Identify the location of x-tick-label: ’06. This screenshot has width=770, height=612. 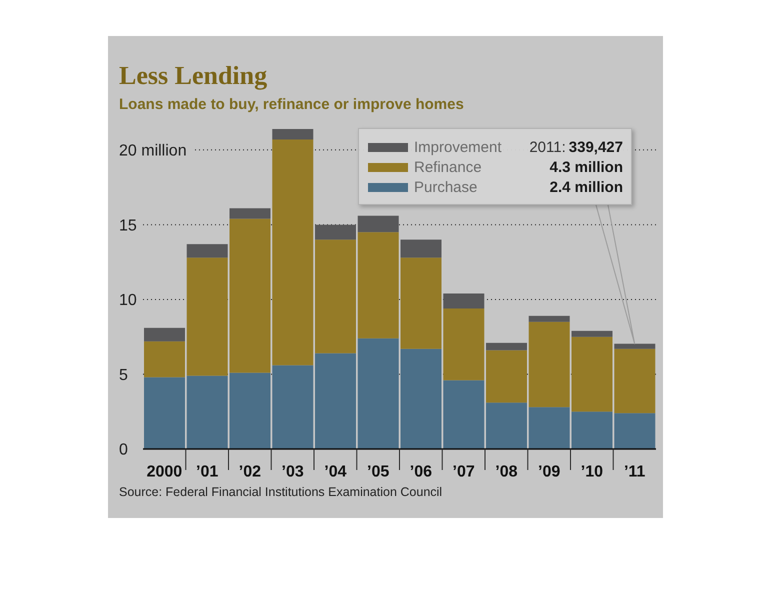
(421, 472).